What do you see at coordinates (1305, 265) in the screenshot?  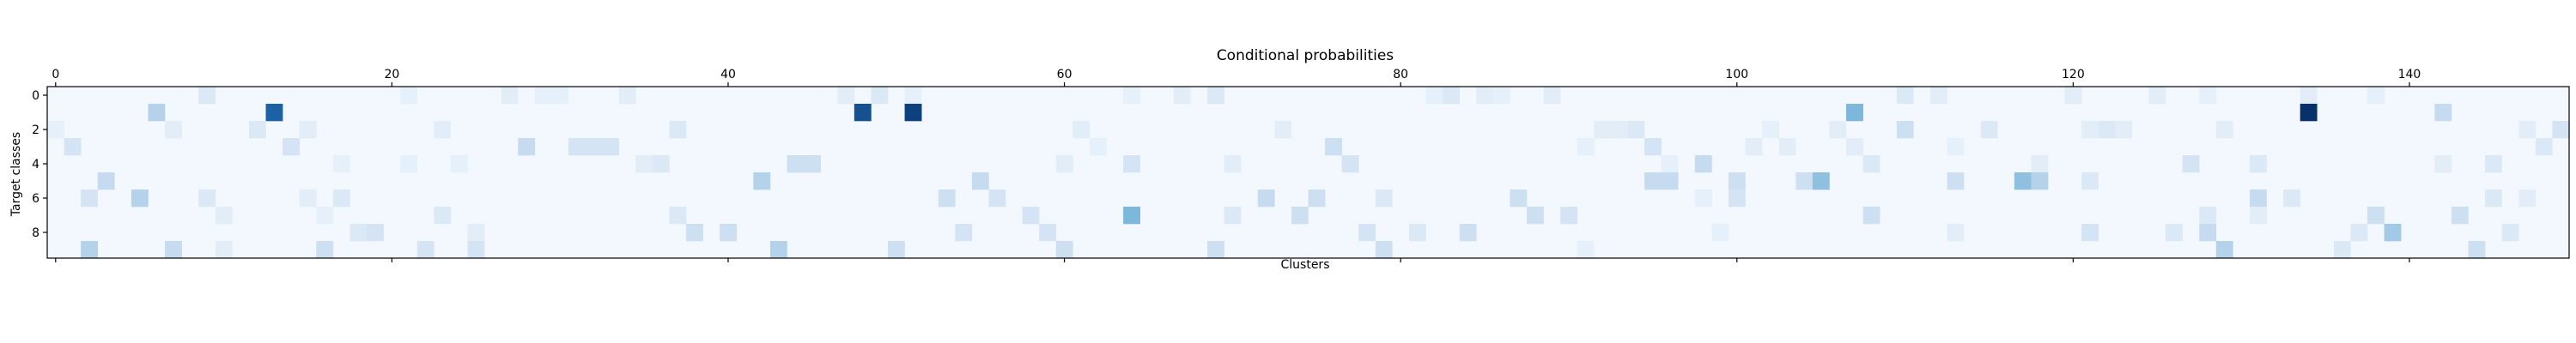 I see `x-axis-label: Clusters` at bounding box center [1305, 265].